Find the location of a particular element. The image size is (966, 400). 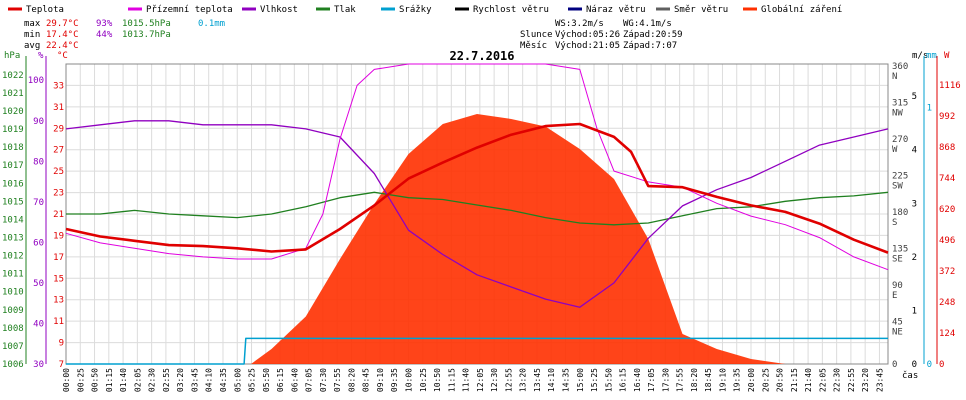

tick-label-x: 12:05 is located at coordinates (480, 380).